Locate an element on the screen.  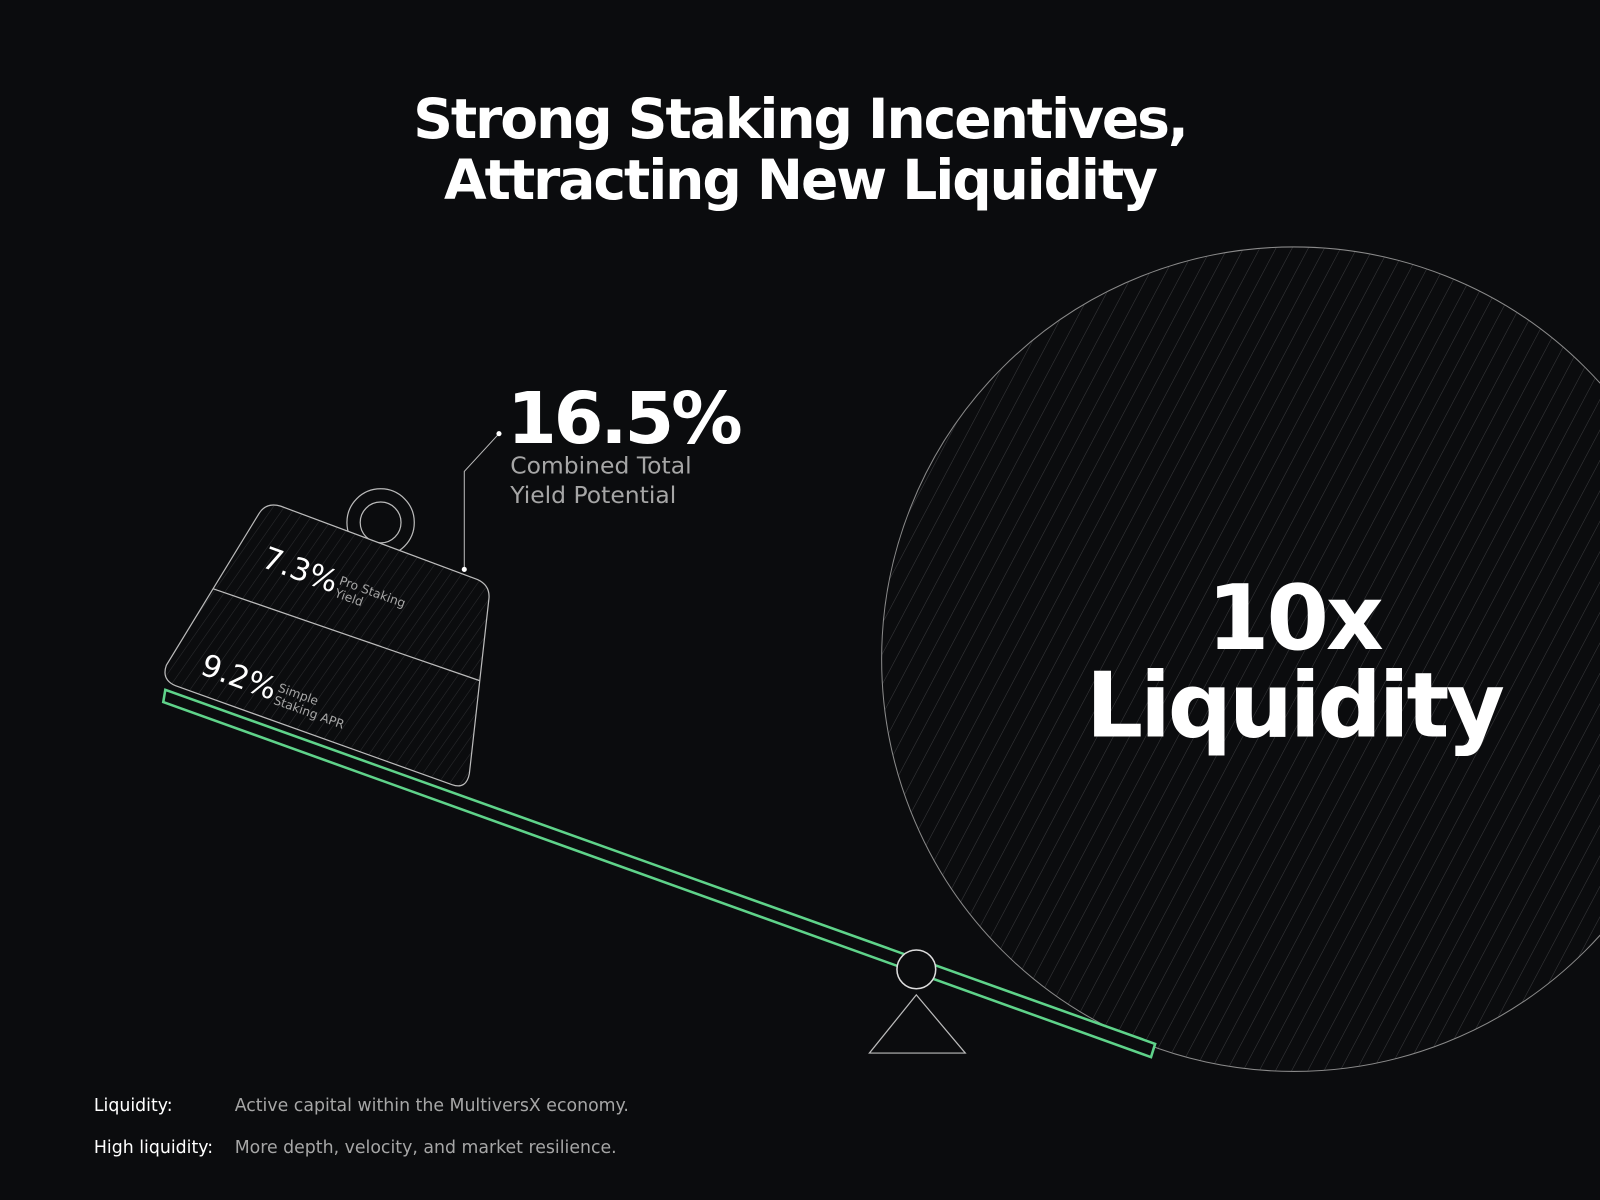
callout-value: 16.5% is located at coordinates (624, 418).